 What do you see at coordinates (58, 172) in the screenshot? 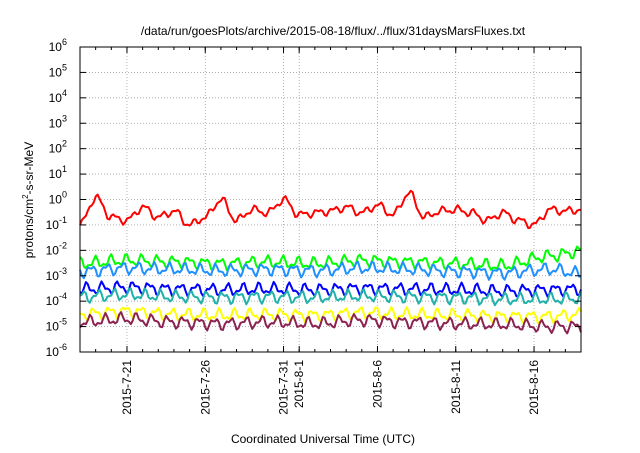
I see `y-tick-label: 10¹` at bounding box center [58, 172].